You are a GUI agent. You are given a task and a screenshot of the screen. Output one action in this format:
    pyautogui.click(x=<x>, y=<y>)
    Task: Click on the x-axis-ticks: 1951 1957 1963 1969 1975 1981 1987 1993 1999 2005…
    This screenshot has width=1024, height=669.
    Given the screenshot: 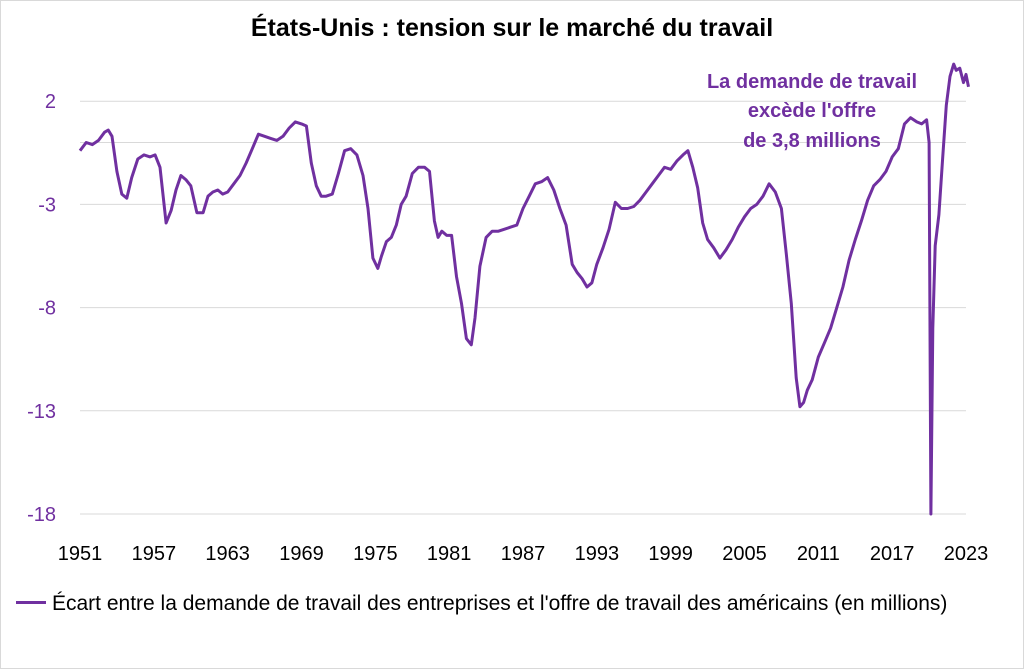 What is the action you would take?
    pyautogui.click(x=523, y=554)
    